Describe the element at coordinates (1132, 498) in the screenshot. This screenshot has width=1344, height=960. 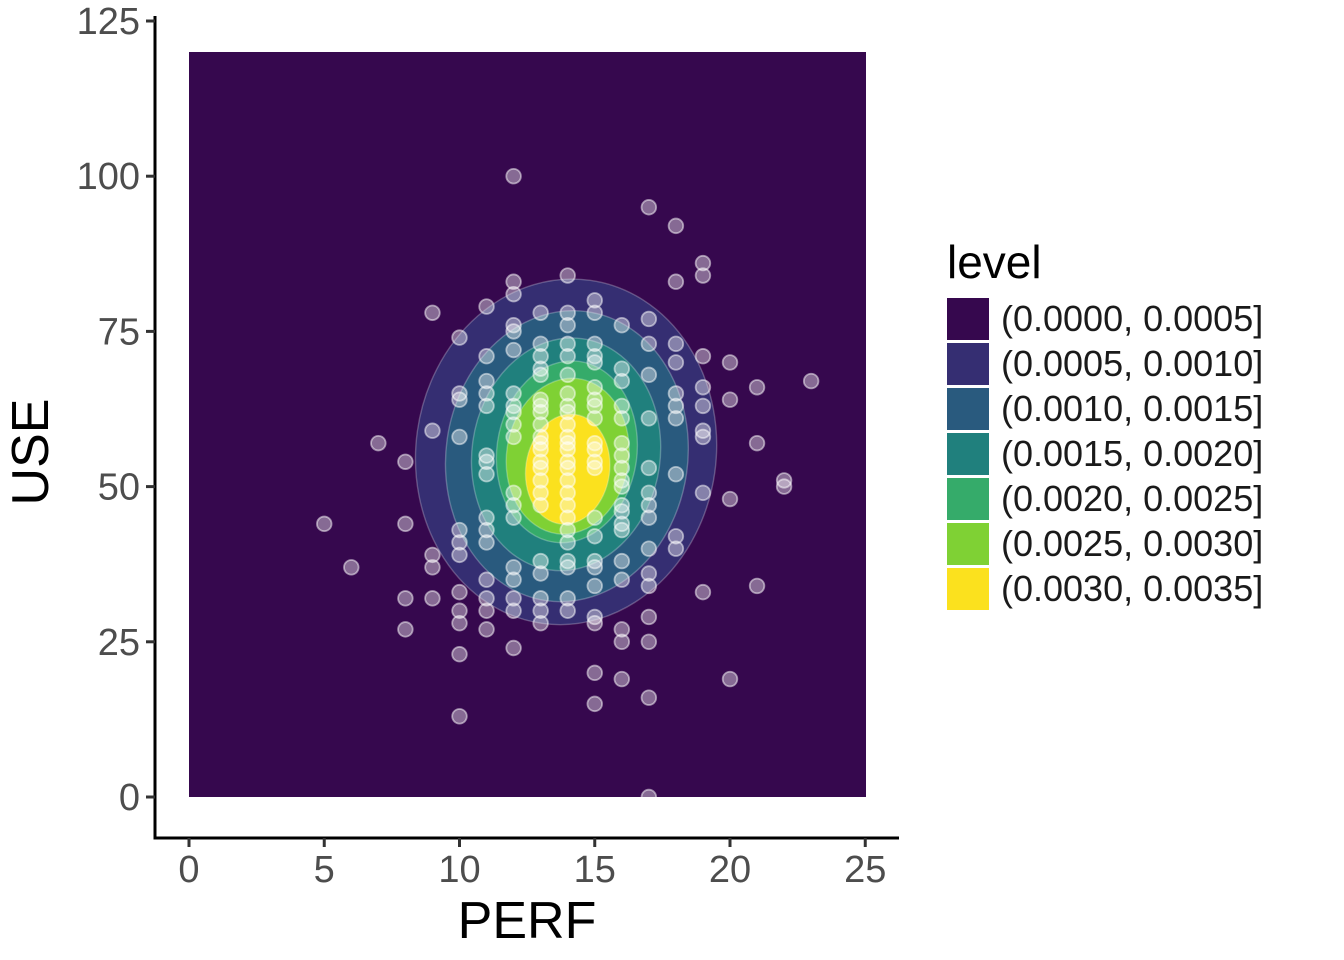
I see `legend-label: (0.0020, 0.0025]` at that location.